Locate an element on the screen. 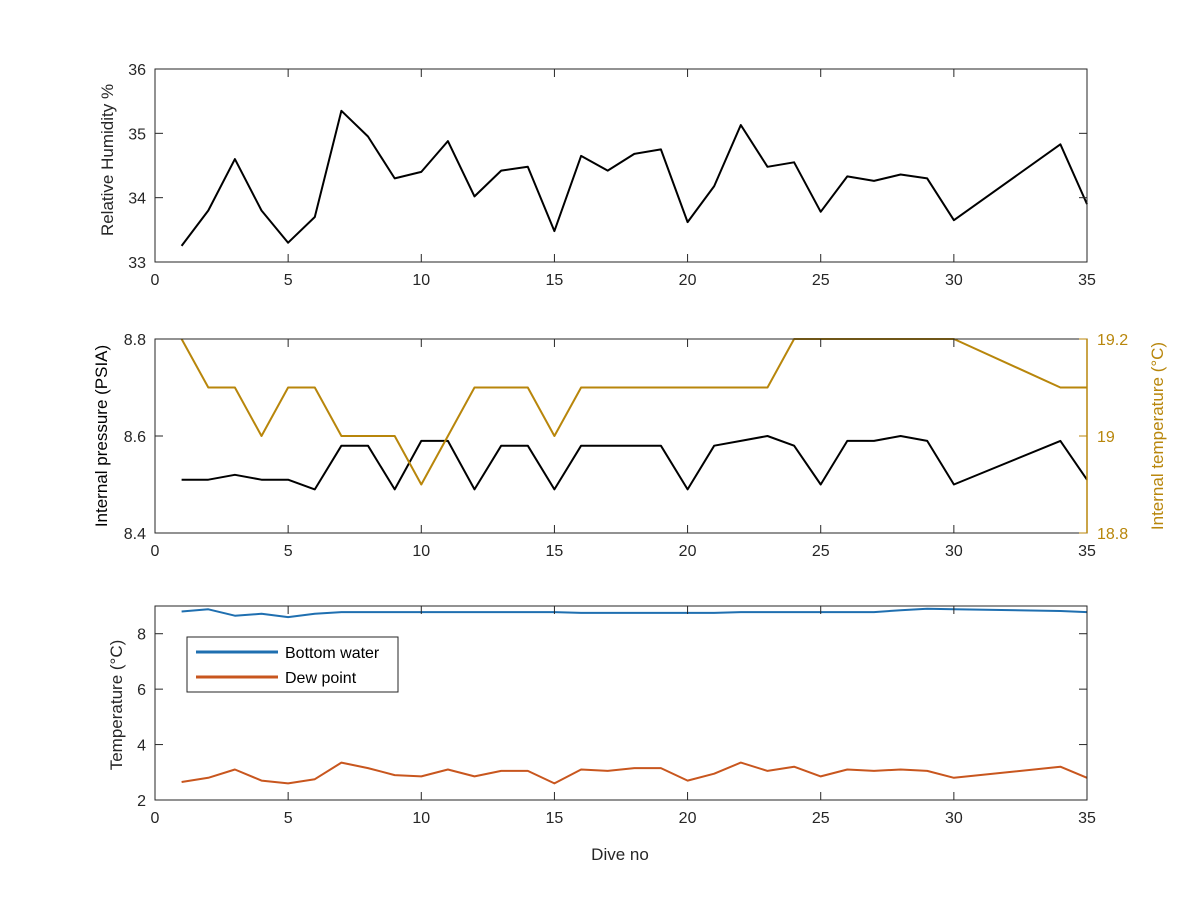 The width and height of the screenshot is (1200, 900). humidity-y-tick-label: 36 is located at coordinates (137, 70).